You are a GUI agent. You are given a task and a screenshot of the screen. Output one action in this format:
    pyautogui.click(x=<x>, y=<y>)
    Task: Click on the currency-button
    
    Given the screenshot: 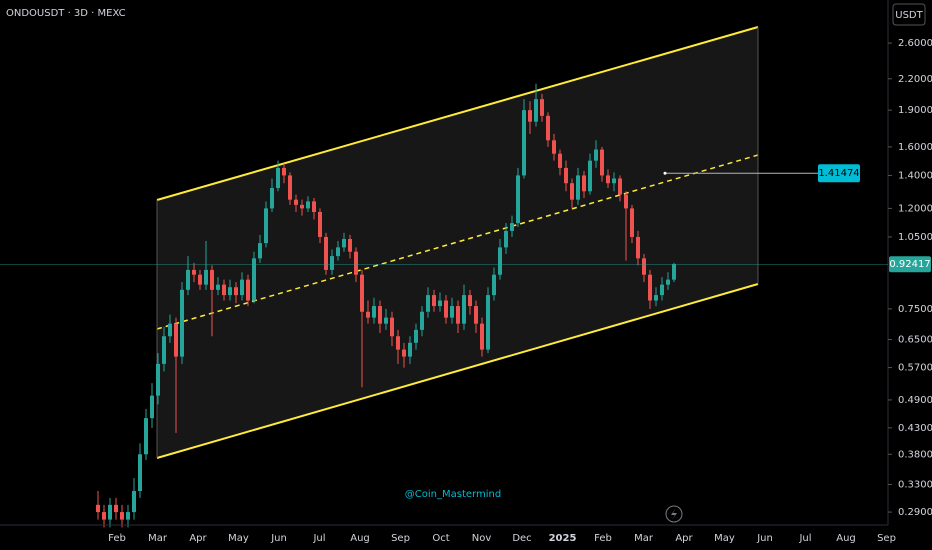 What is the action you would take?
    pyautogui.click(x=909, y=14)
    